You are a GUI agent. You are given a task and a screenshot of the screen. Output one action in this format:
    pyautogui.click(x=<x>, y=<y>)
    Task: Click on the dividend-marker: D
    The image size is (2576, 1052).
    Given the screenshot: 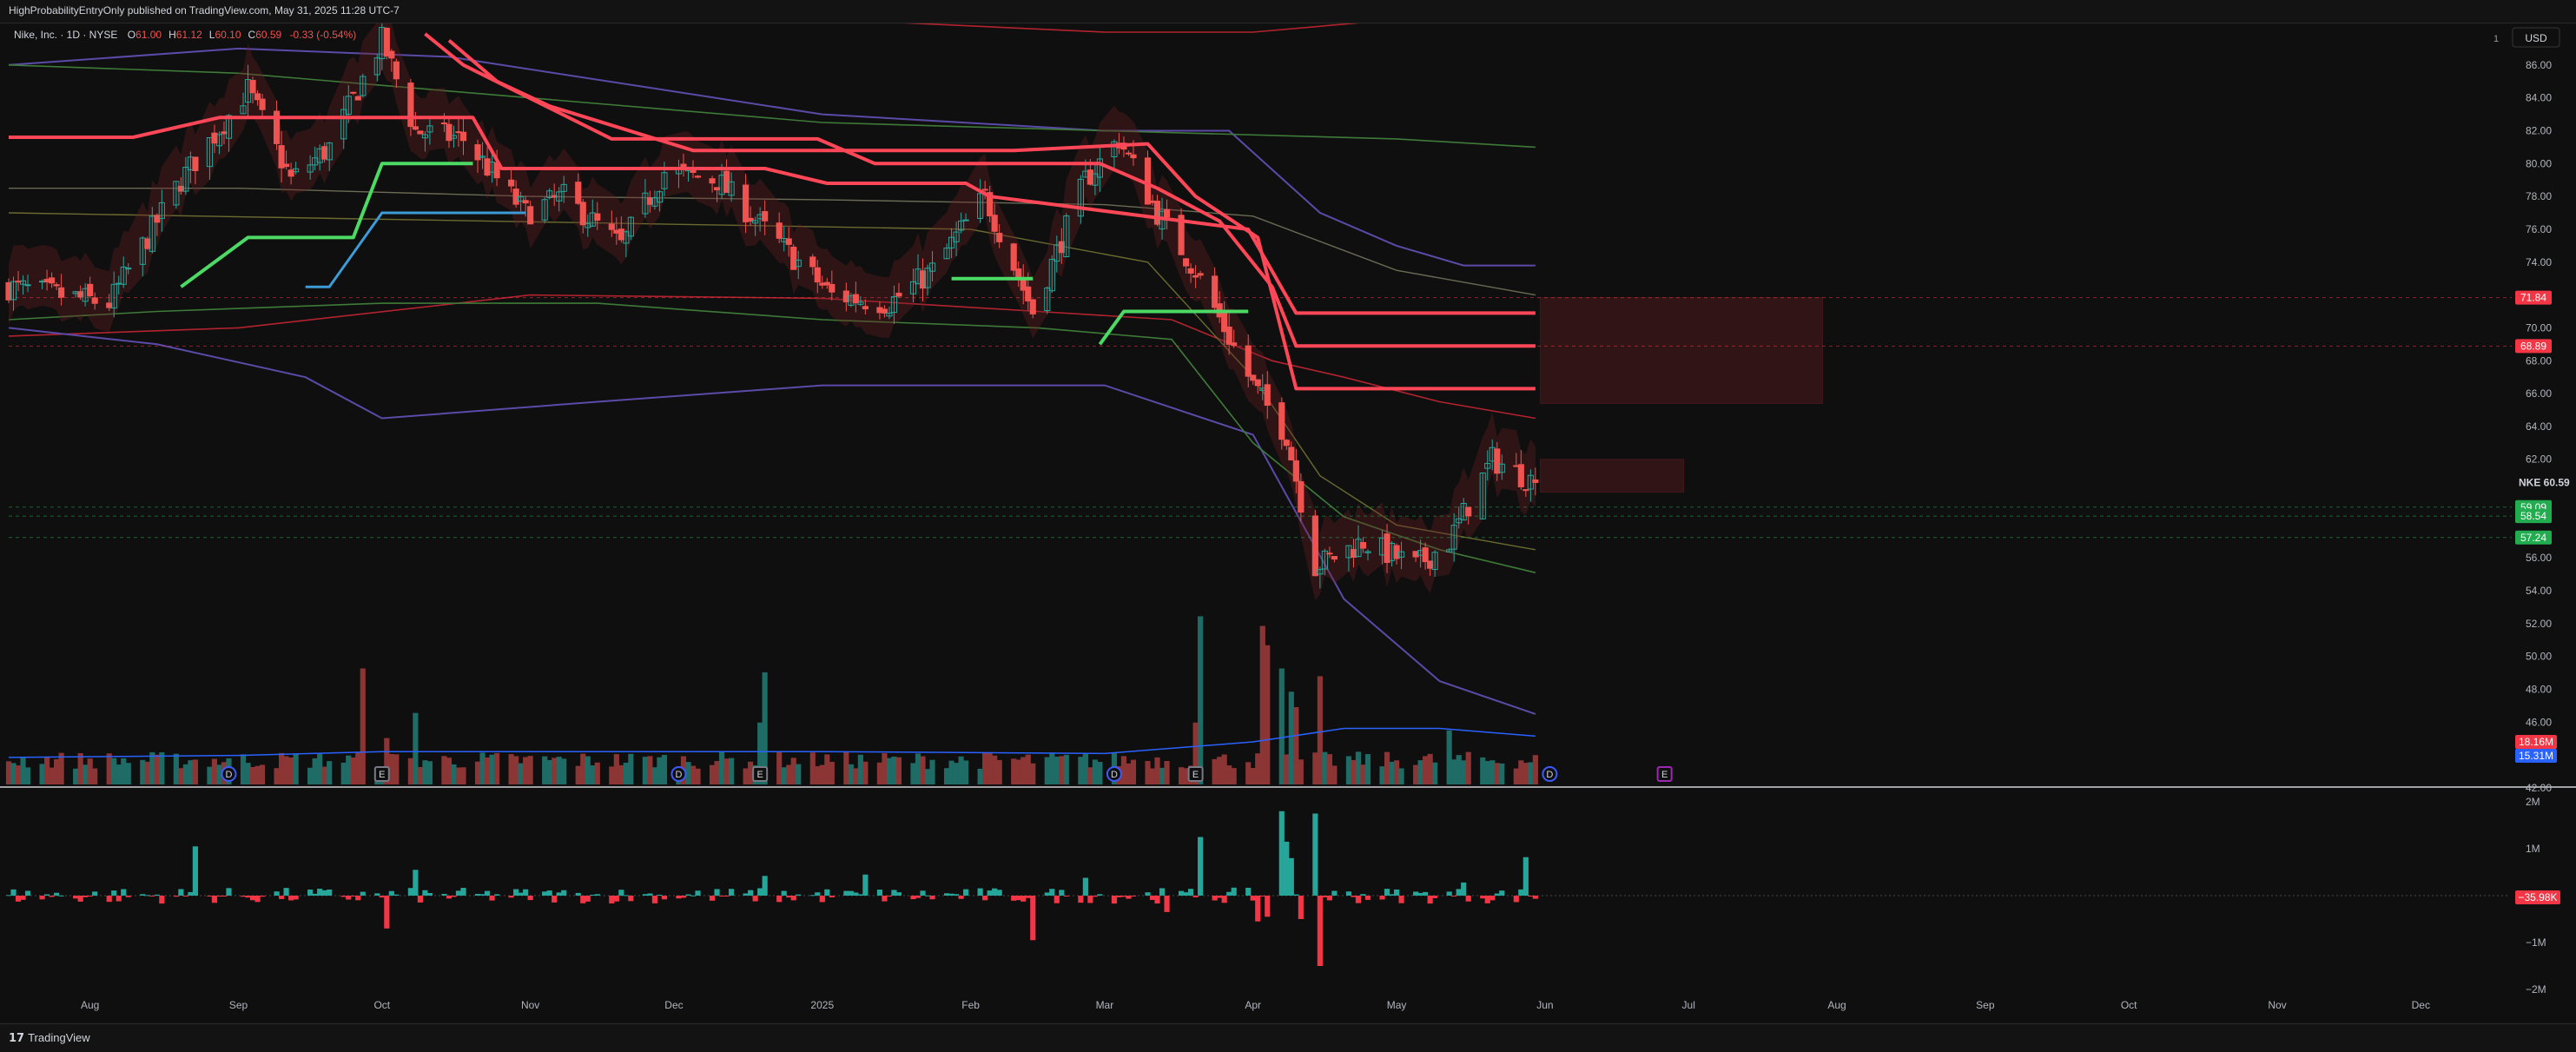 What is the action you would take?
    pyautogui.click(x=1114, y=774)
    